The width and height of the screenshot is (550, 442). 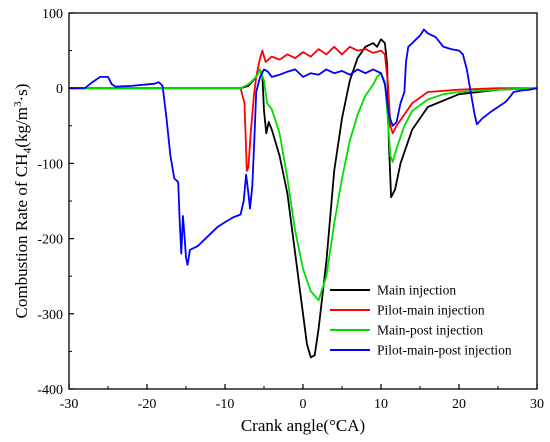 What do you see at coordinates (50, 315) in the screenshot?
I see `y-tick-label: -300` at bounding box center [50, 315].